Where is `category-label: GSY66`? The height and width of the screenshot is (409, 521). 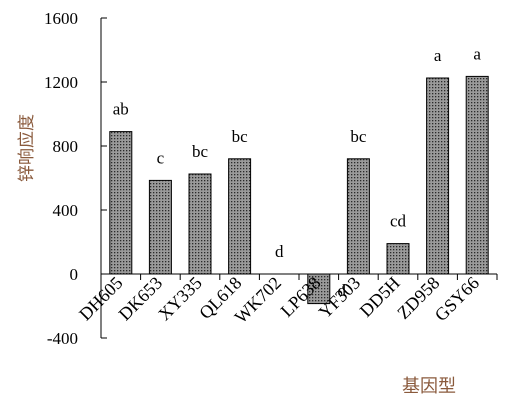 category-label: GSY66 is located at coordinates (457, 299).